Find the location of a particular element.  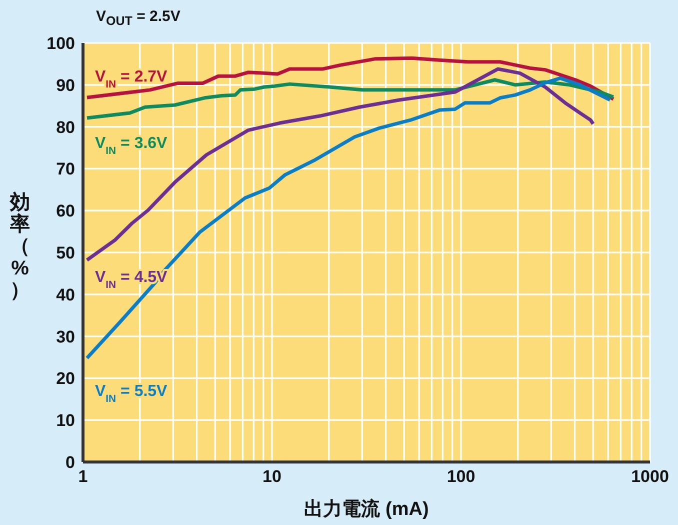

y-tick-label: 80 is located at coordinates (65, 127).